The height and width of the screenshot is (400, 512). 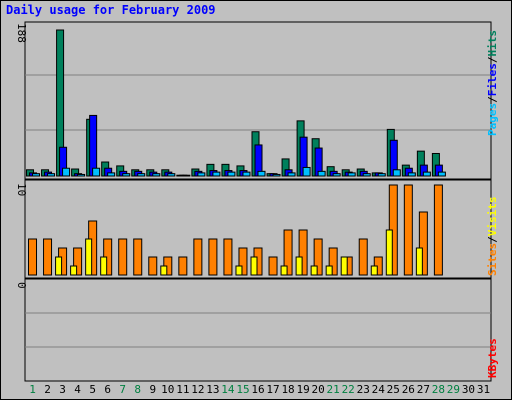 I want to click on day-label: 13, so click(x=212, y=389).